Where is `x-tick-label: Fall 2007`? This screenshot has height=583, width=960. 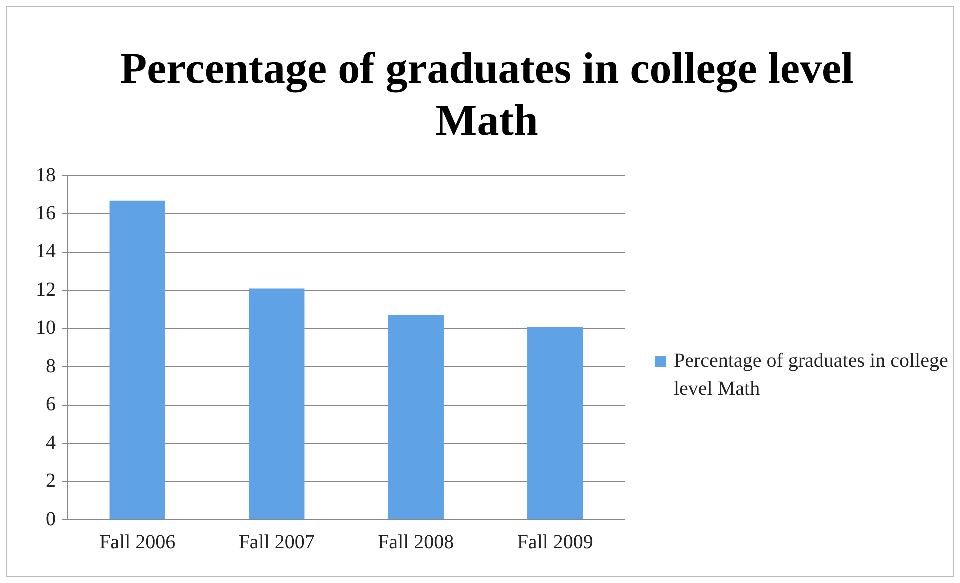
x-tick-label: Fall 2007 is located at coordinates (276, 542).